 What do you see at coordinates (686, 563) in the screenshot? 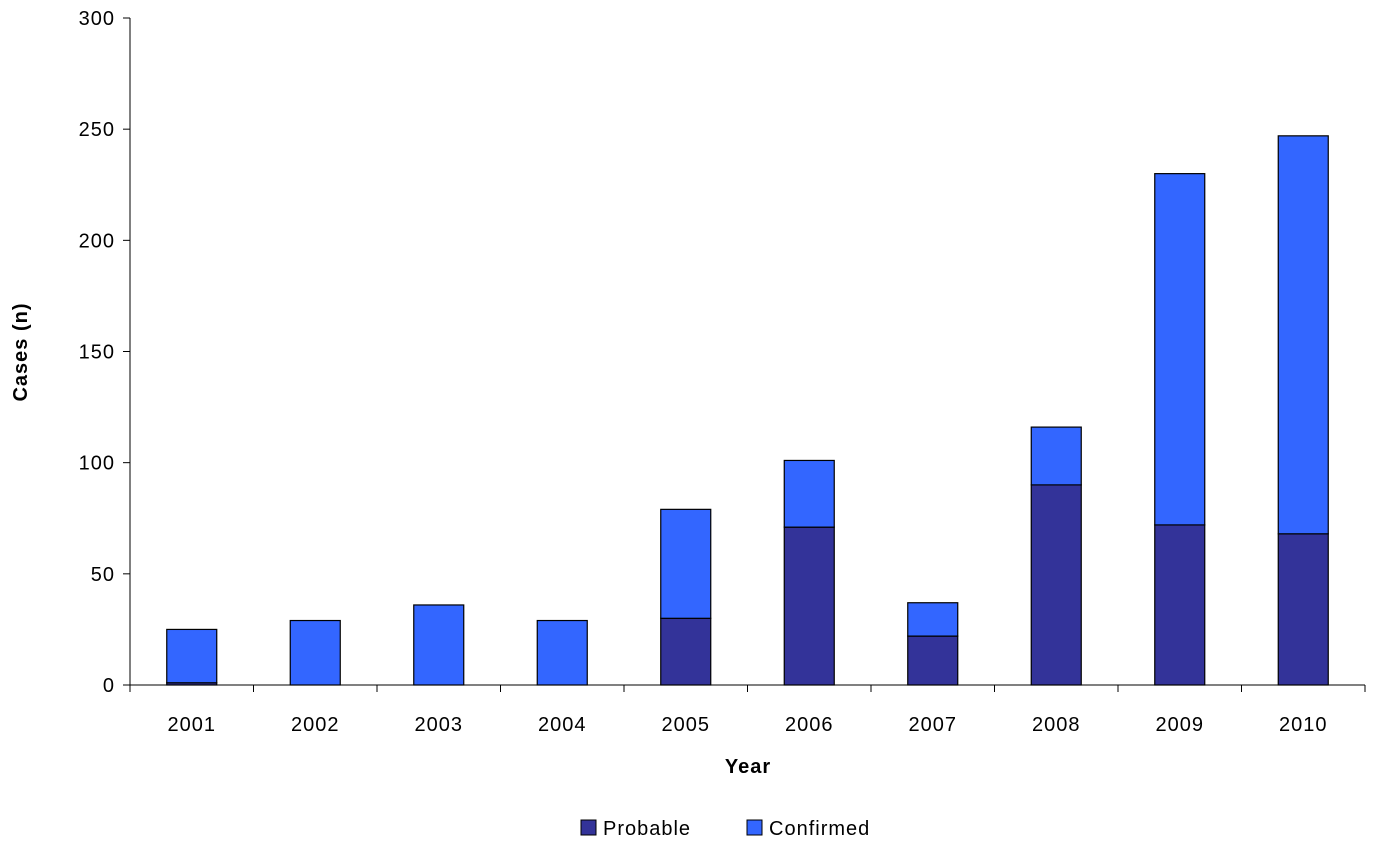
I see `bar-confirmed-2005` at bounding box center [686, 563].